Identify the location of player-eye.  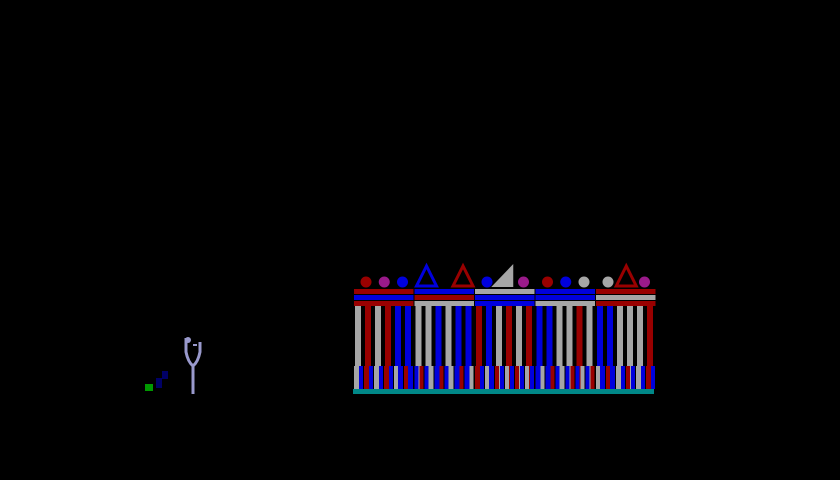
(195, 345).